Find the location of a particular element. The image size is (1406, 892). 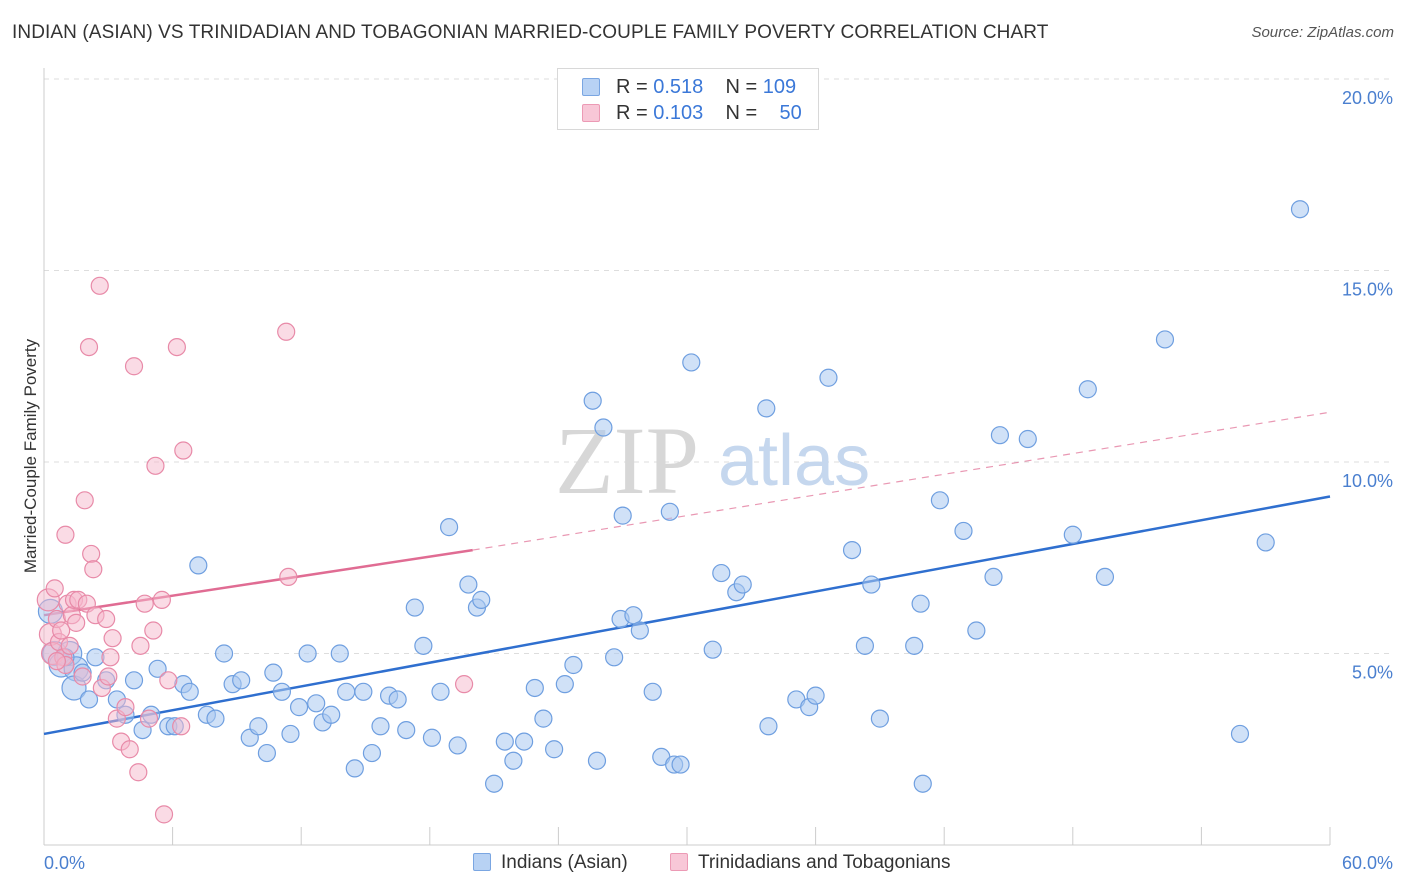

correlation-legend: R = 0.518 N = 109 R = 0.103 N = 50 is located at coordinates (688, 99).